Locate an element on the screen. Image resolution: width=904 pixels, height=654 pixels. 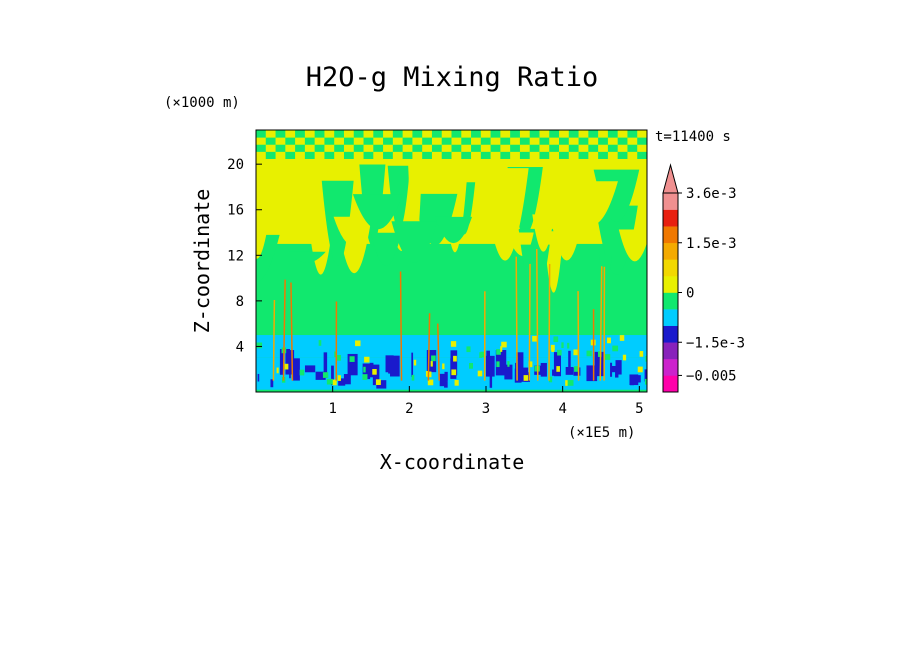
y-axis-label: Z-coordinate is located at coordinates (202, 261).